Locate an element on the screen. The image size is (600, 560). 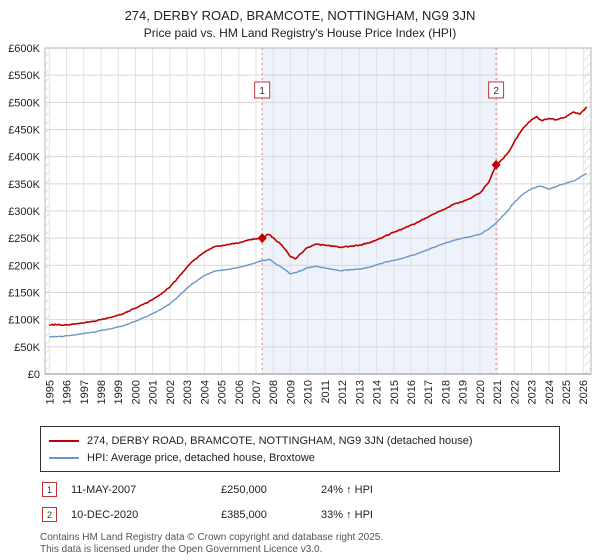
event-1-hpi-change: 24% ↑ HPI is located at coordinates (347, 489).